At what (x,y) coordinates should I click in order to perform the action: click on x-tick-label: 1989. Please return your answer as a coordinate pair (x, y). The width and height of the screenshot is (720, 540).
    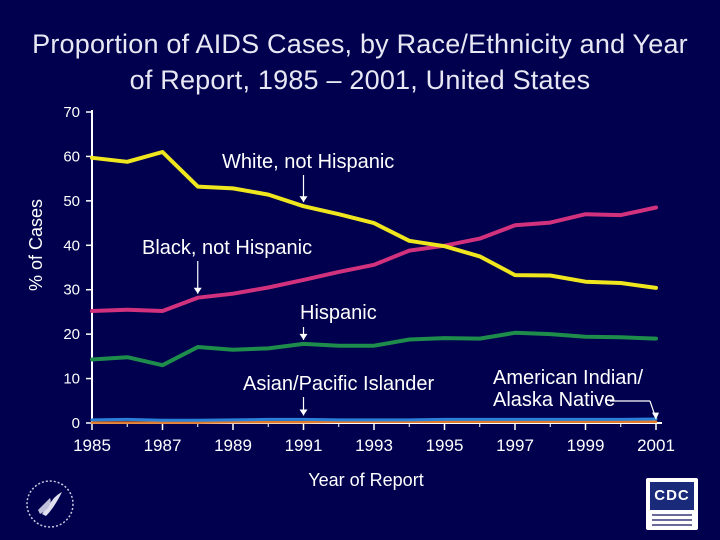
    Looking at the image, I should click on (233, 445).